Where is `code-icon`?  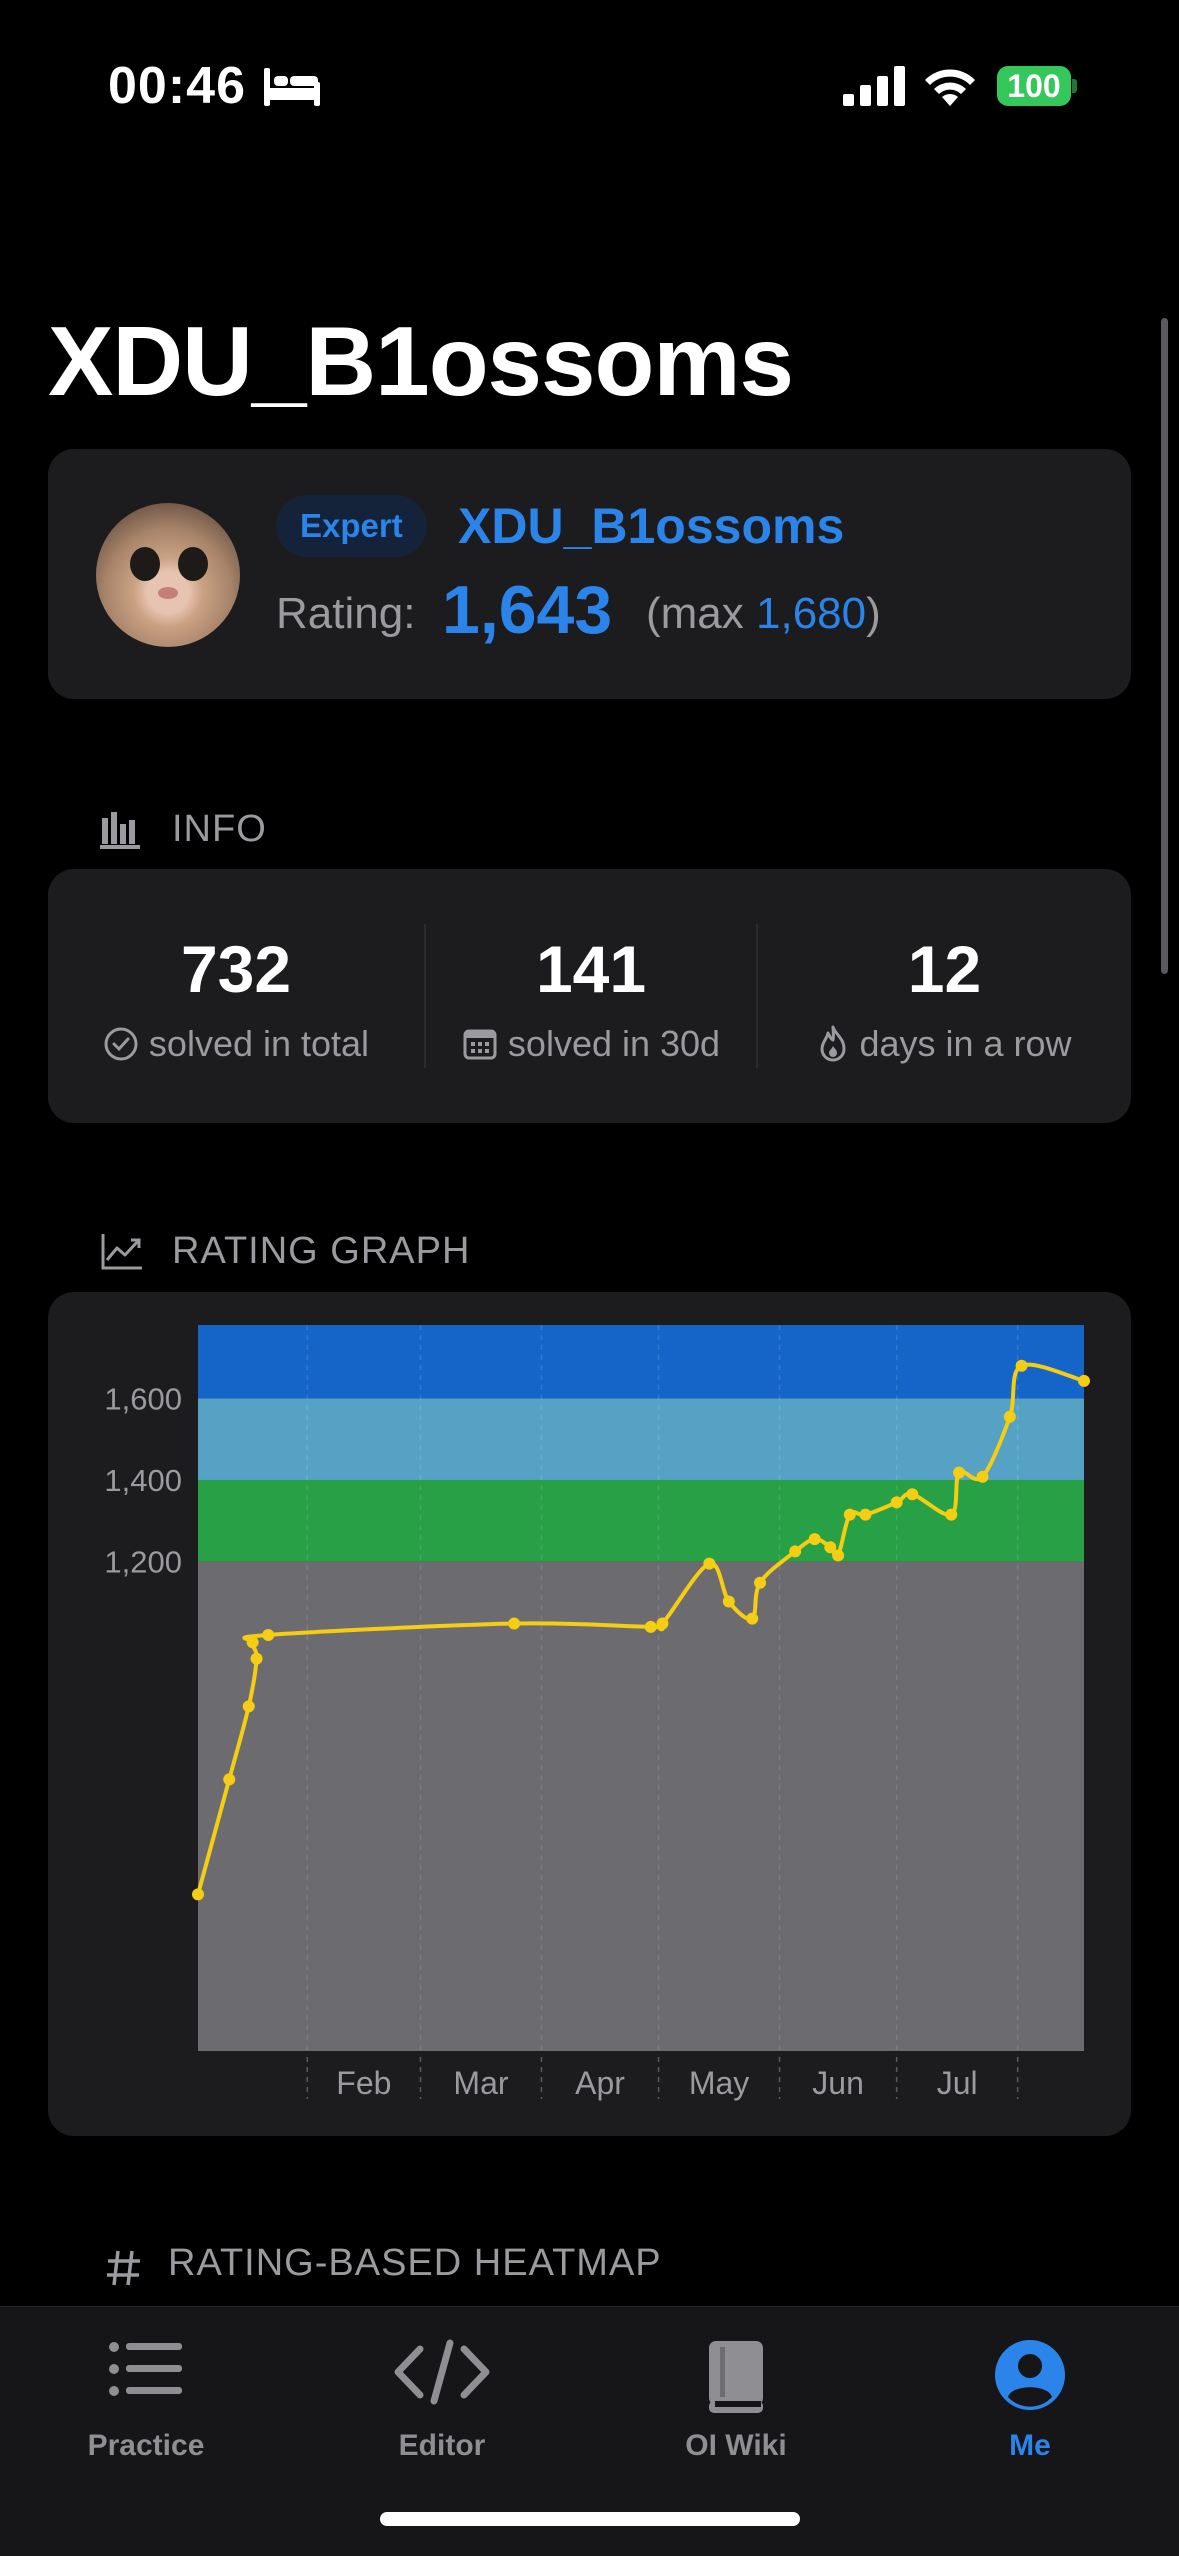 code-icon is located at coordinates (442, 2372).